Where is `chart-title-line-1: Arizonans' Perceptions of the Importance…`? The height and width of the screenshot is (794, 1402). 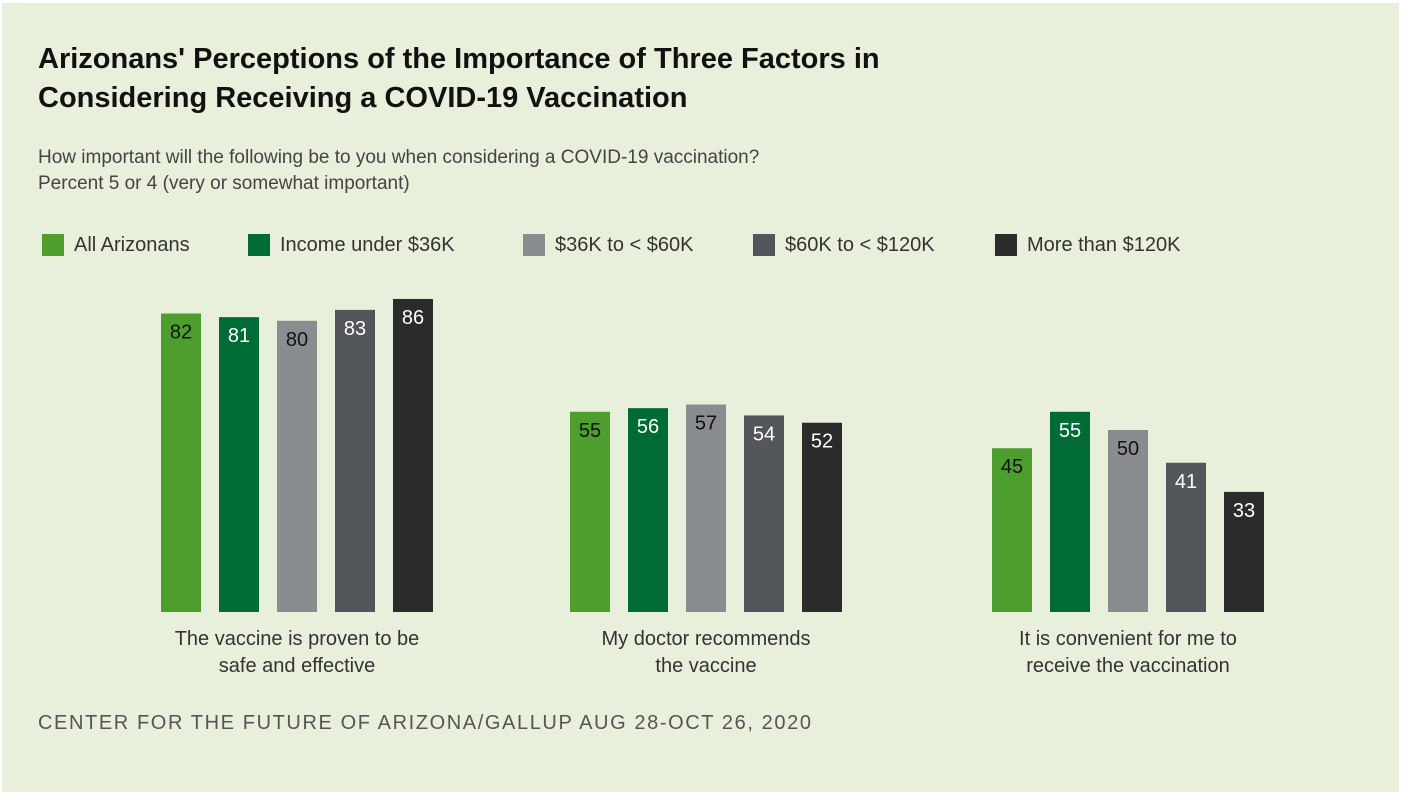 chart-title-line-1: Arizonans' Perceptions of the Importance… is located at coordinates (459, 59).